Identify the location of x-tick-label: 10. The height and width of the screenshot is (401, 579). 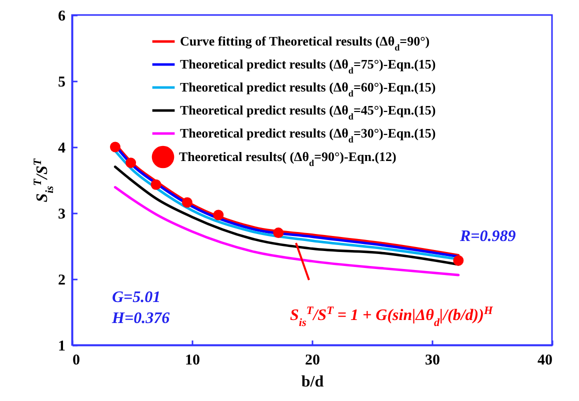
(192, 360).